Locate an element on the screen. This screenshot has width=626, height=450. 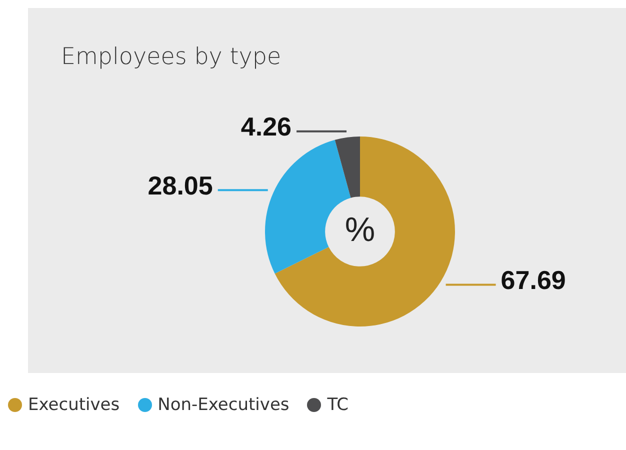
legend-label: TC is located at coordinates (338, 405).